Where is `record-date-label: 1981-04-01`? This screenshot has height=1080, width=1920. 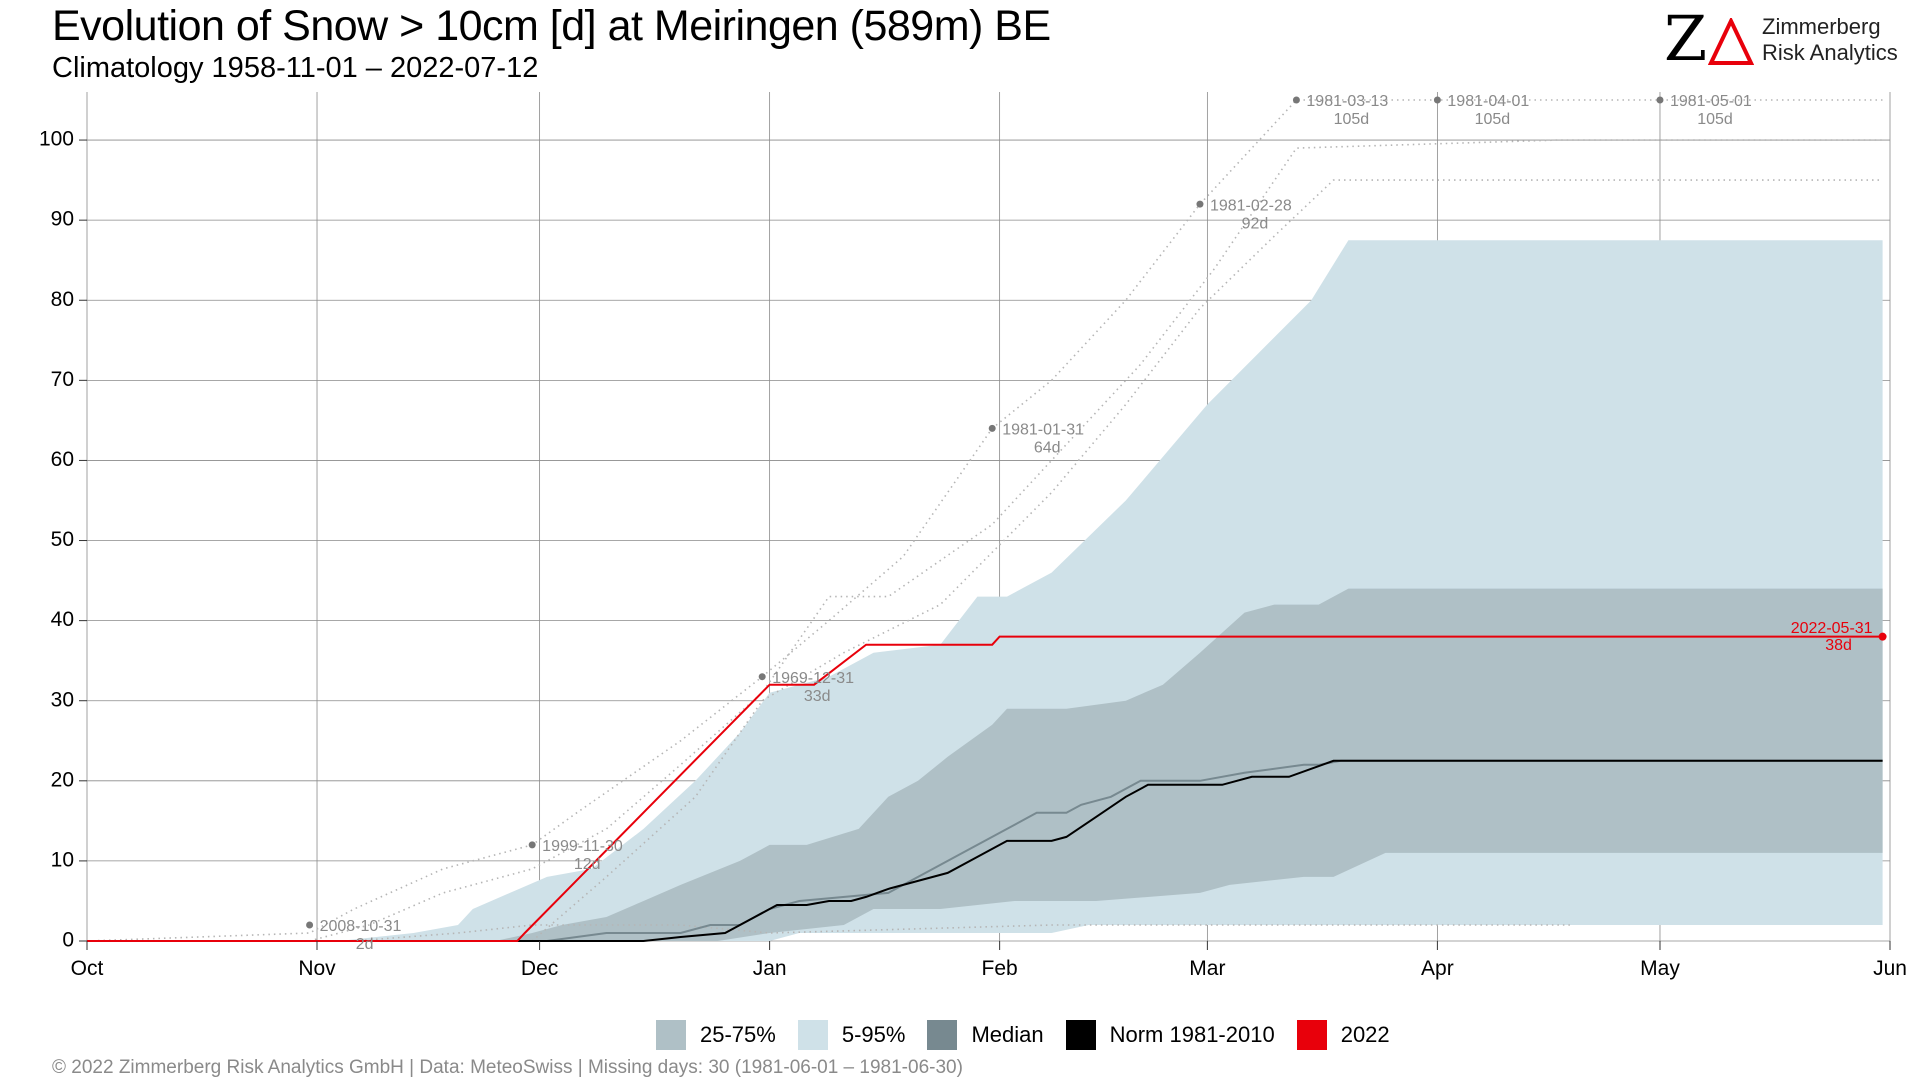
record-date-label: 1981-04-01 is located at coordinates (1488, 101).